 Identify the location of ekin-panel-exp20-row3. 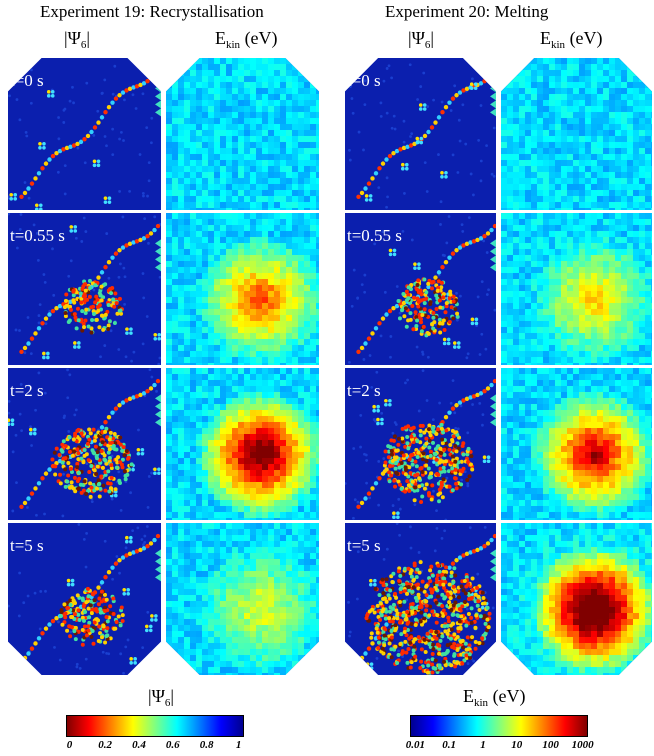
(576, 444).